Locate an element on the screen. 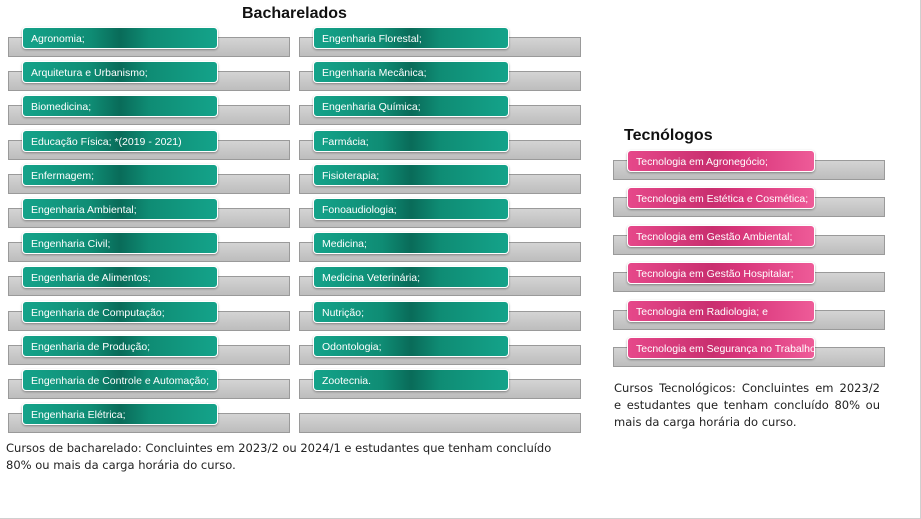  course-label: Biomedicina; is located at coordinates (120, 106).